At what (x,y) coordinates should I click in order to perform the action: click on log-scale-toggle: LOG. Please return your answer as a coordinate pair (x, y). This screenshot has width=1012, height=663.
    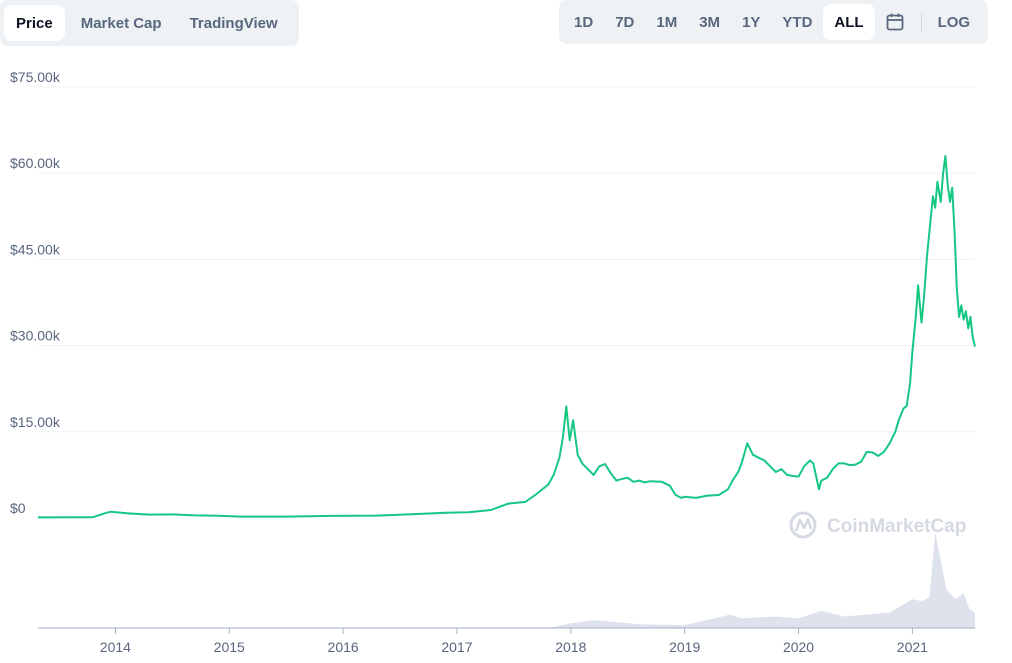
    Looking at the image, I should click on (954, 22).